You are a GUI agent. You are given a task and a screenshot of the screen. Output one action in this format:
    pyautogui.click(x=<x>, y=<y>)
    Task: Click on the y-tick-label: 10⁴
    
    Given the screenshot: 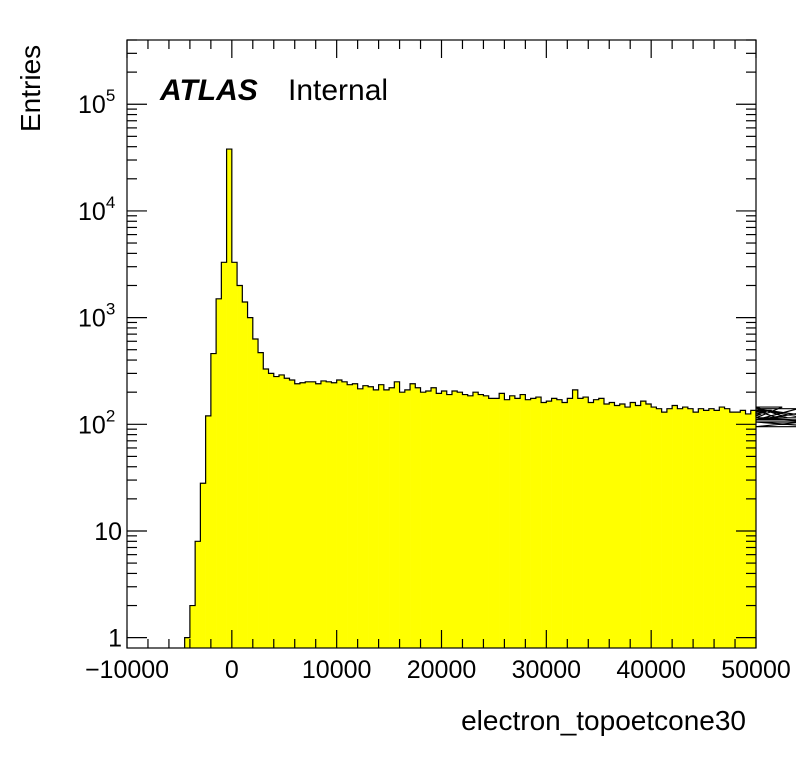 What is the action you would take?
    pyautogui.click(x=96, y=209)
    